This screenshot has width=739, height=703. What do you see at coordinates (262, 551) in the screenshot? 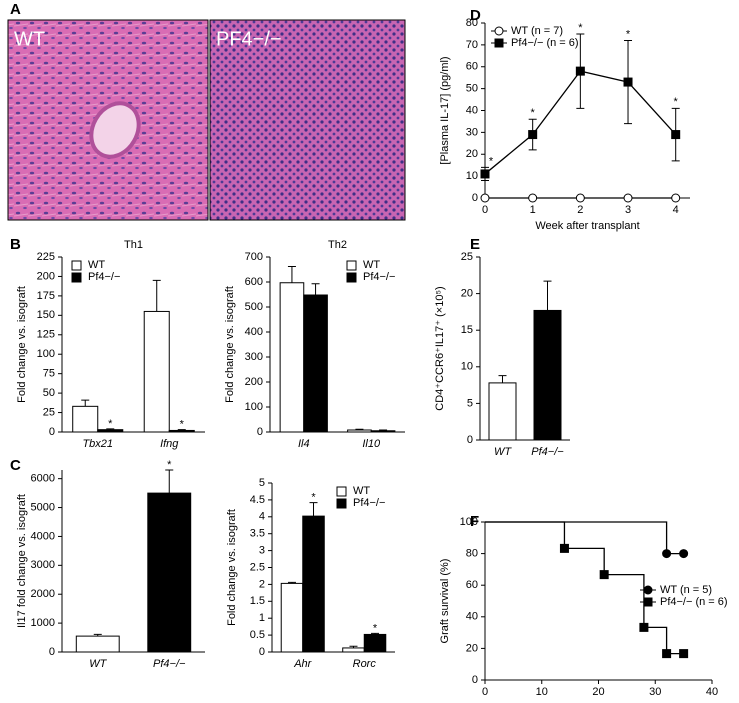
I see `y-tick-label: 3` at bounding box center [262, 551].